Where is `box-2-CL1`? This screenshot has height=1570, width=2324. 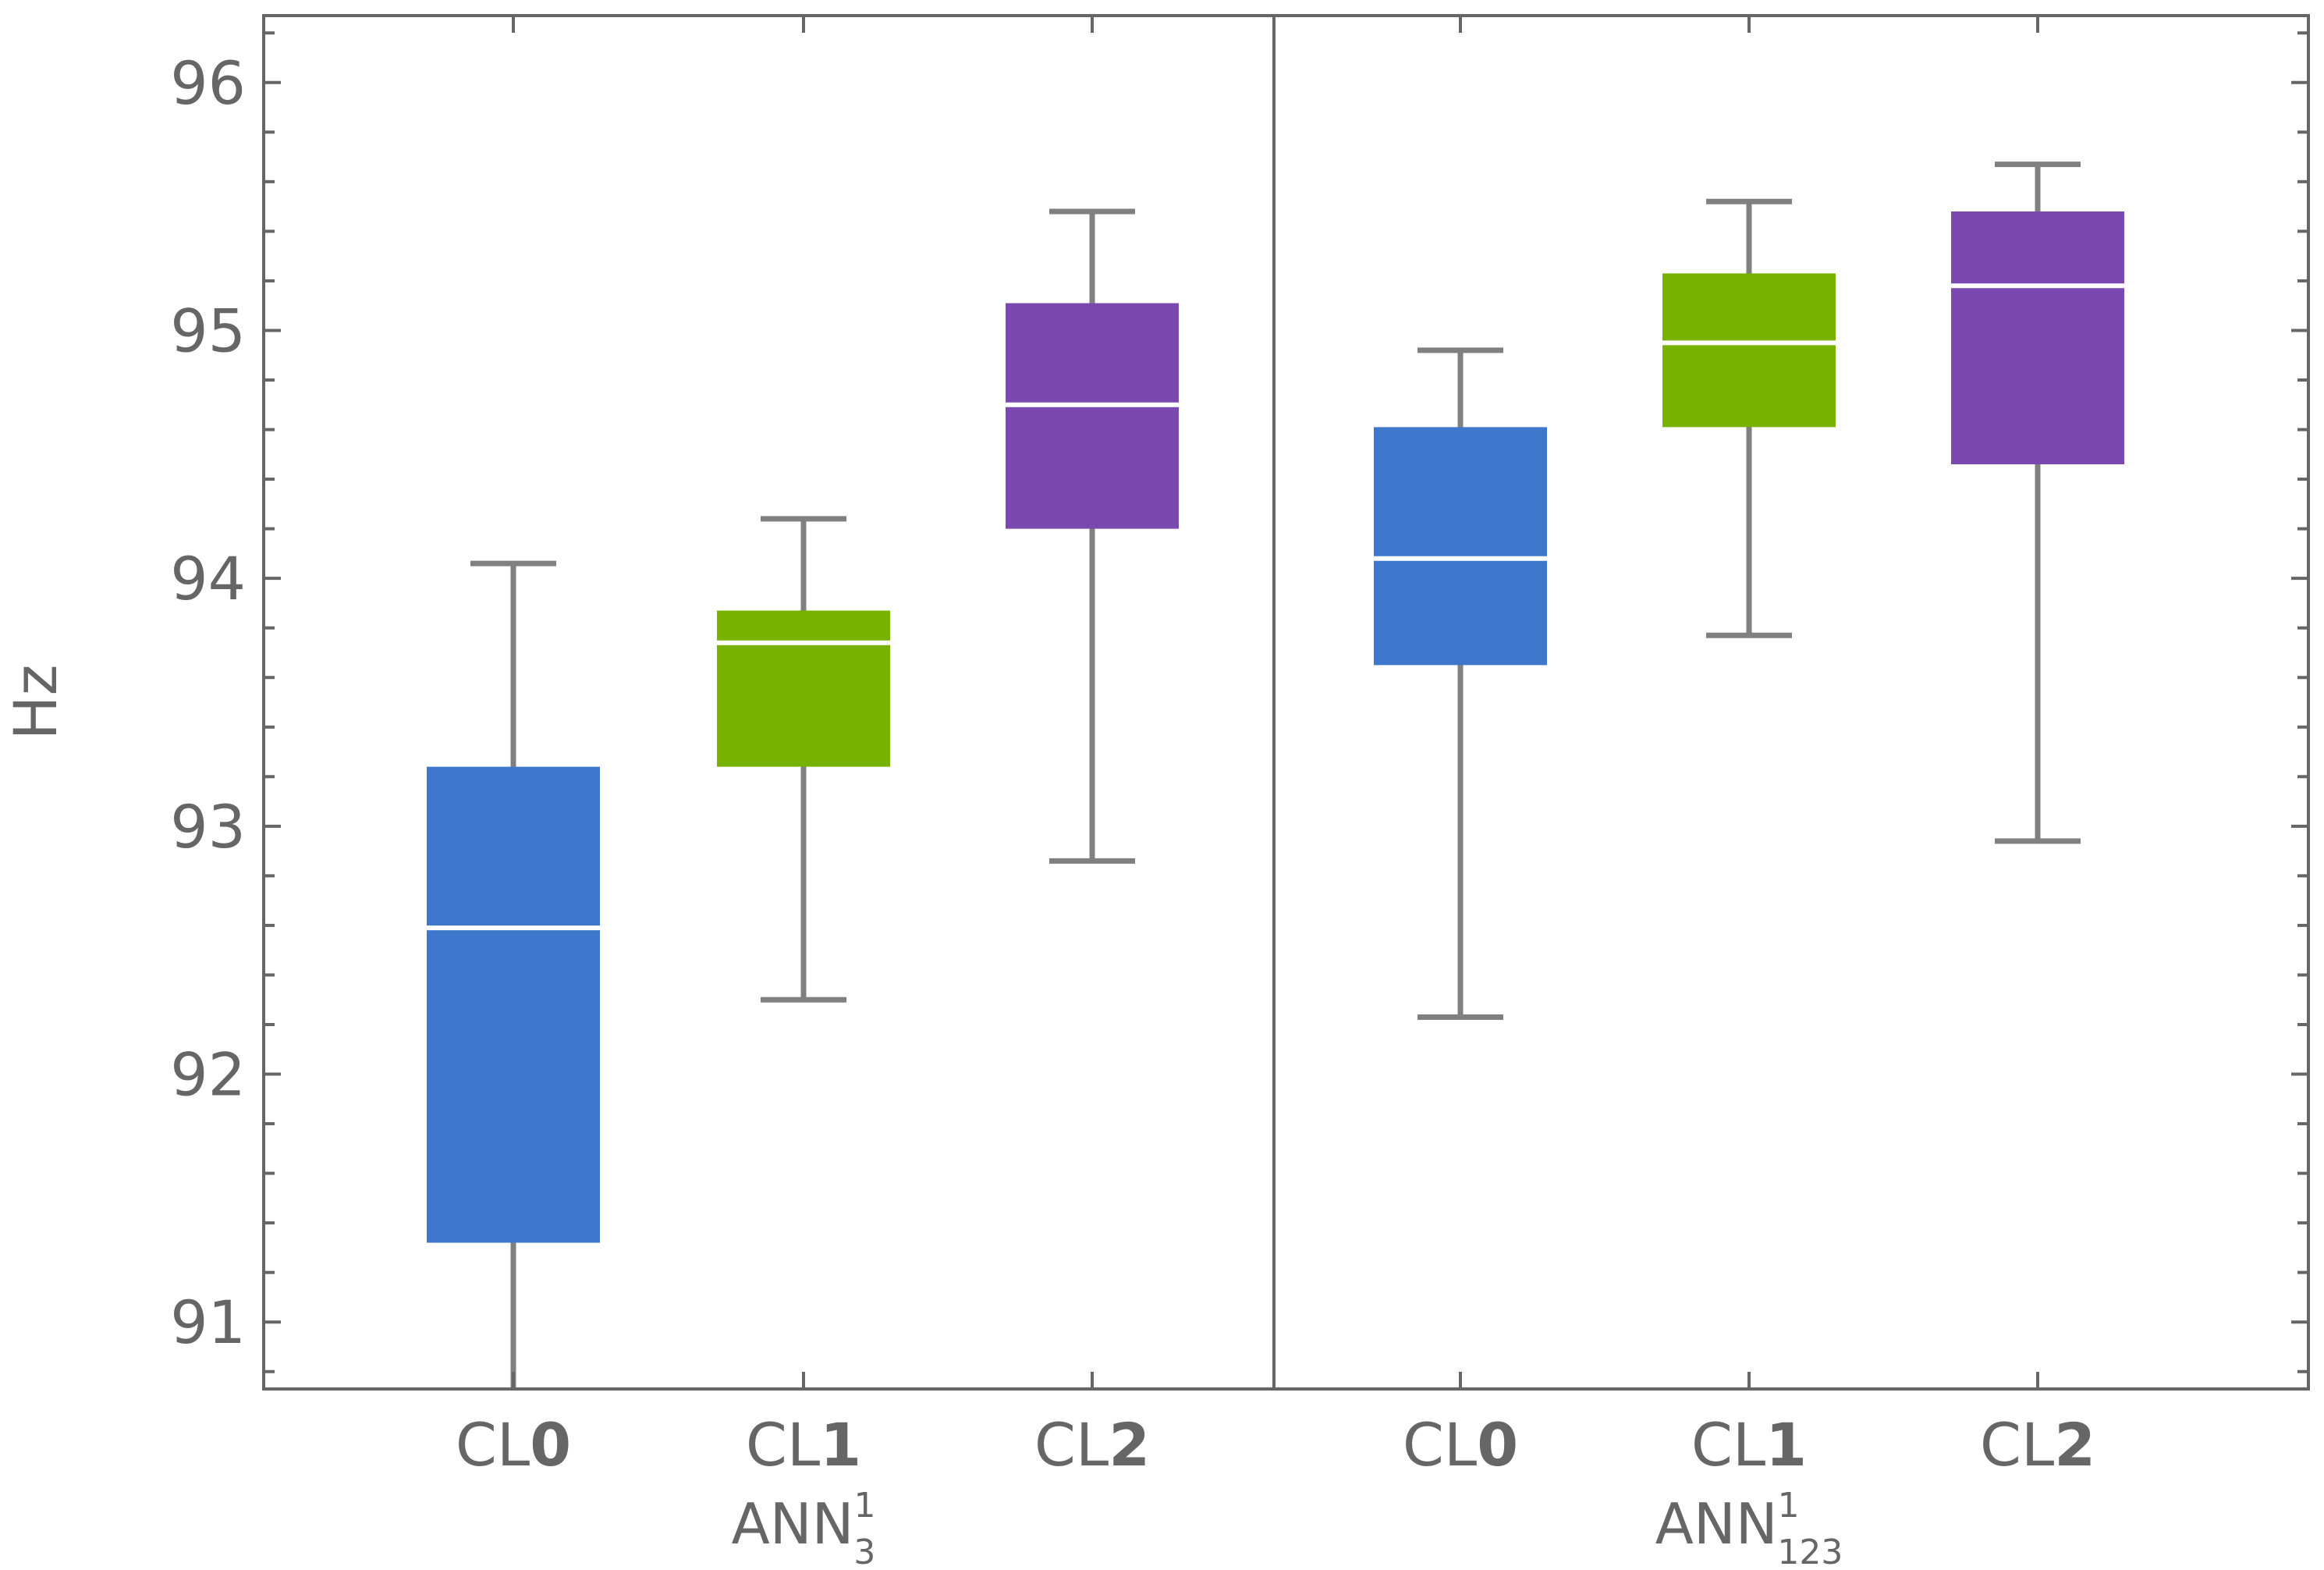 box-2-CL1 is located at coordinates (1749, 418).